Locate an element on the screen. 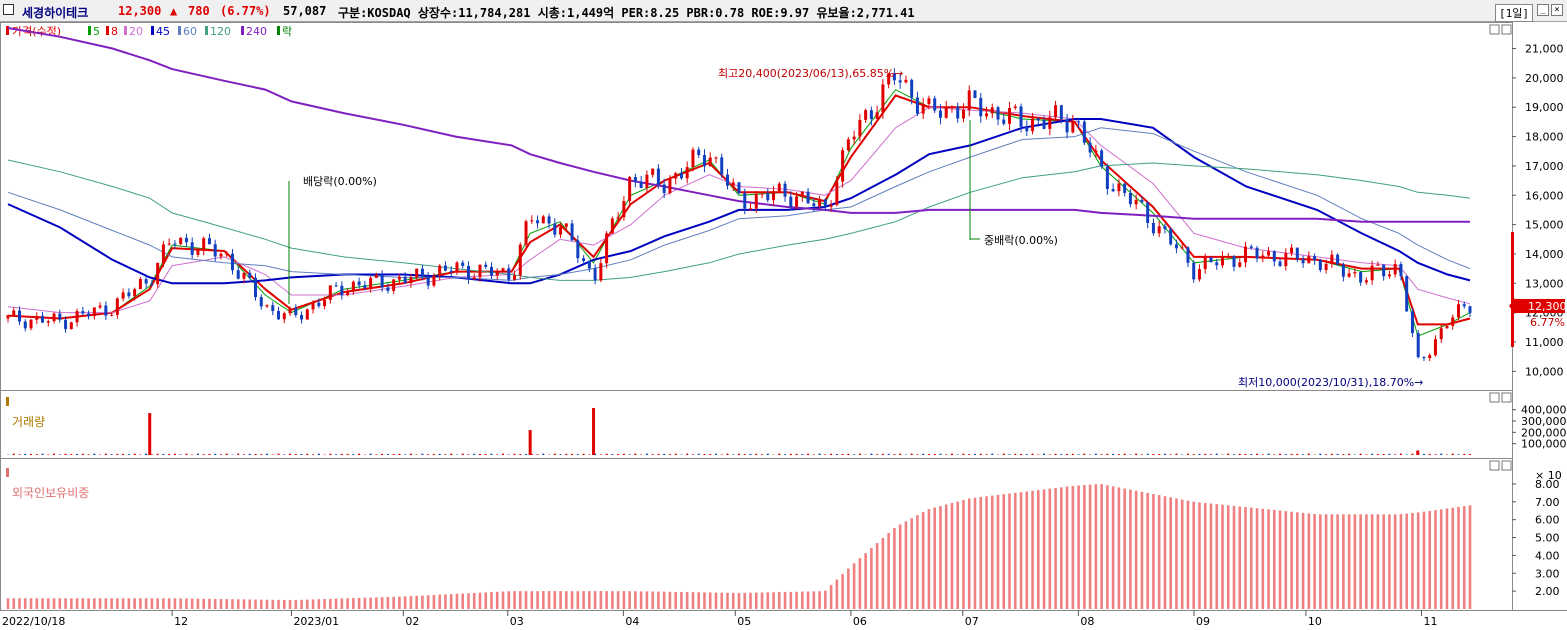 Image resolution: width=1567 pixels, height=630 pixels. select-checkbox is located at coordinates (8, 9).